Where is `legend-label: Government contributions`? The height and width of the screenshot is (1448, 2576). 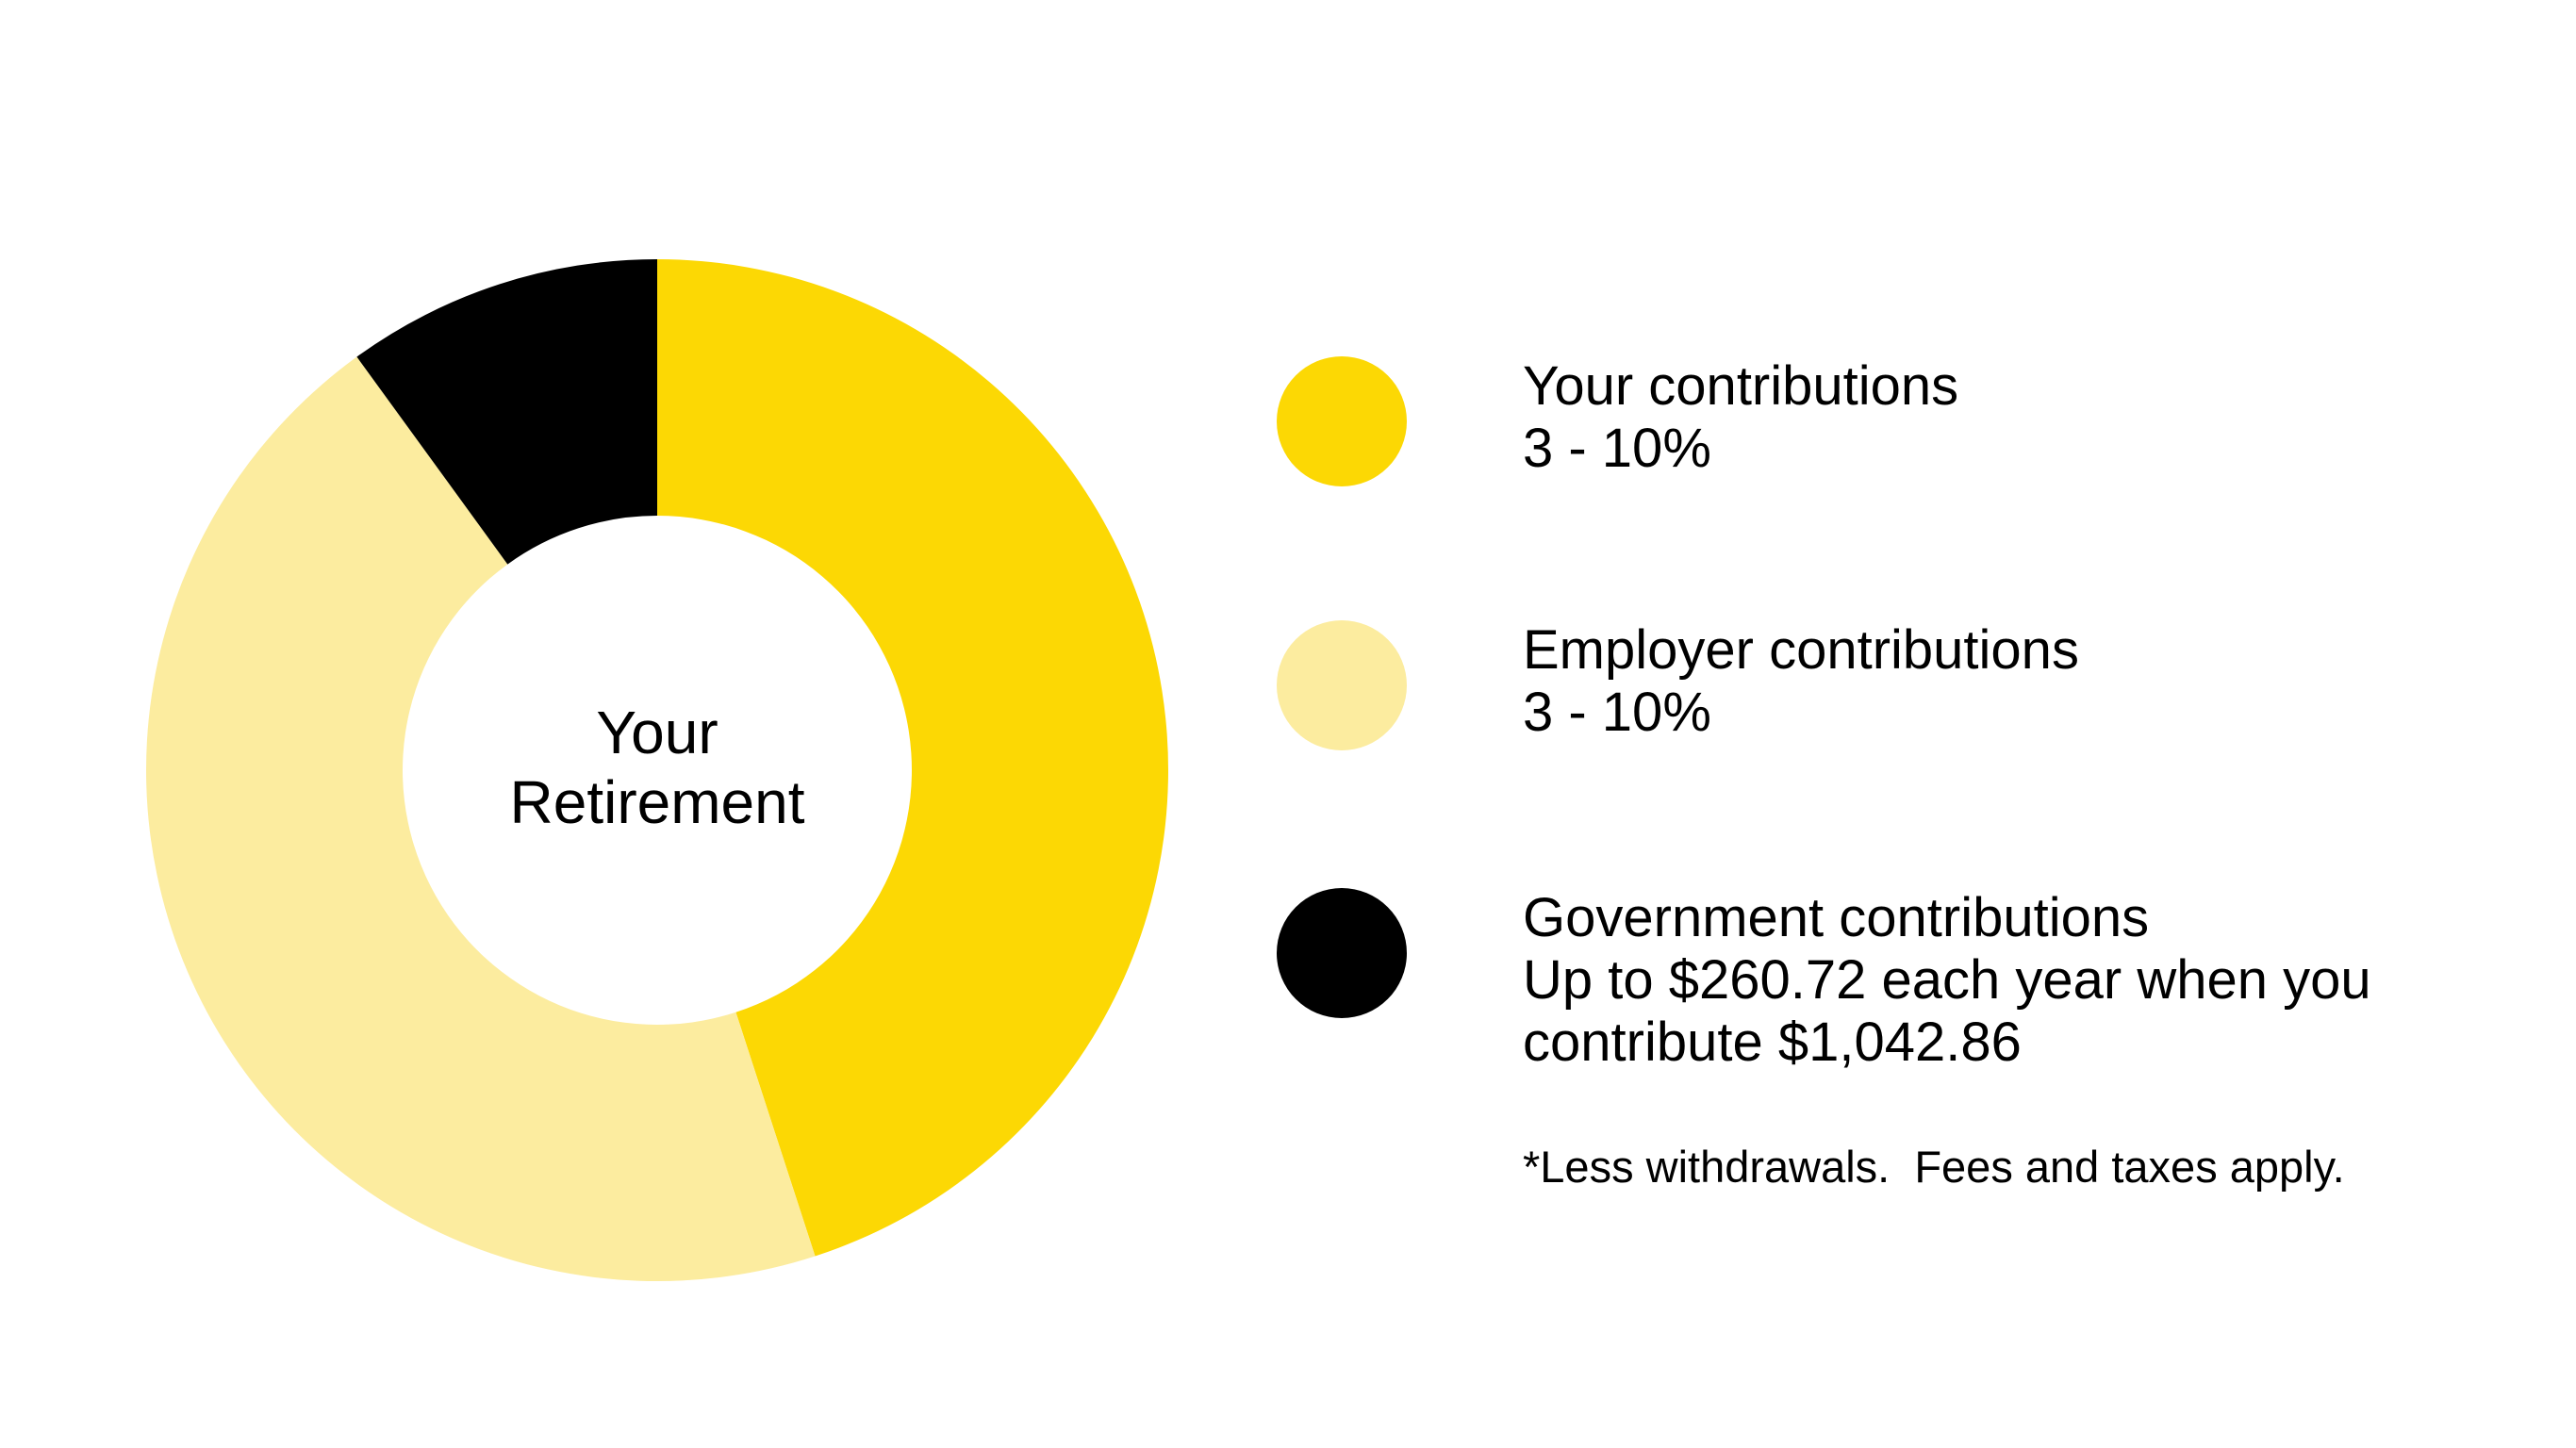 legend-label: Government contributions is located at coordinates (1836, 917).